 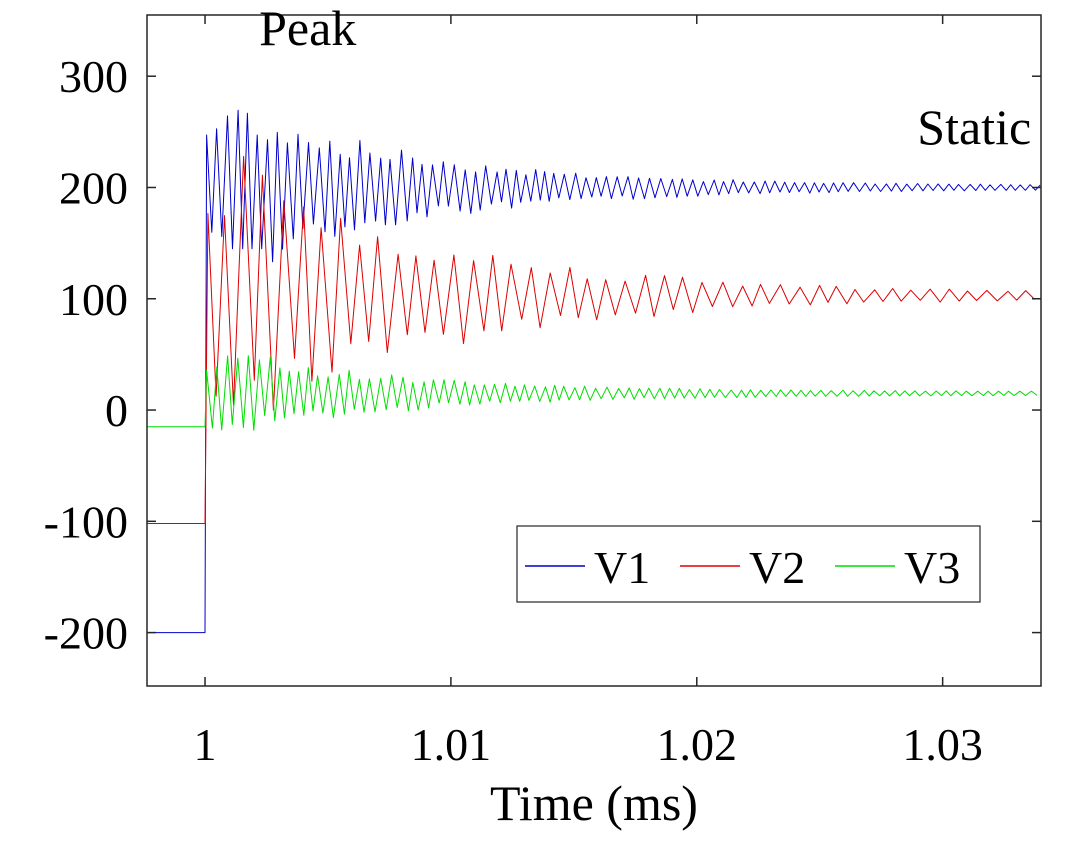 I want to click on series-line-v3, so click(x=592, y=393).